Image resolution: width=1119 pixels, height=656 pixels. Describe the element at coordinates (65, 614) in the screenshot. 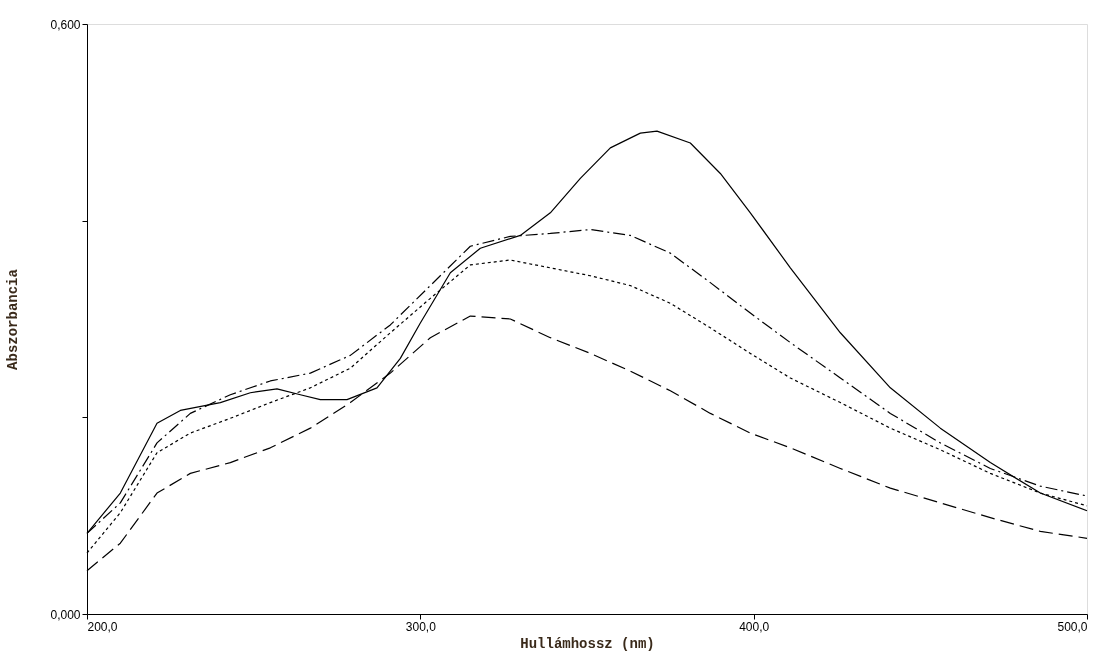

I see `y-tick-label: 0,000` at that location.